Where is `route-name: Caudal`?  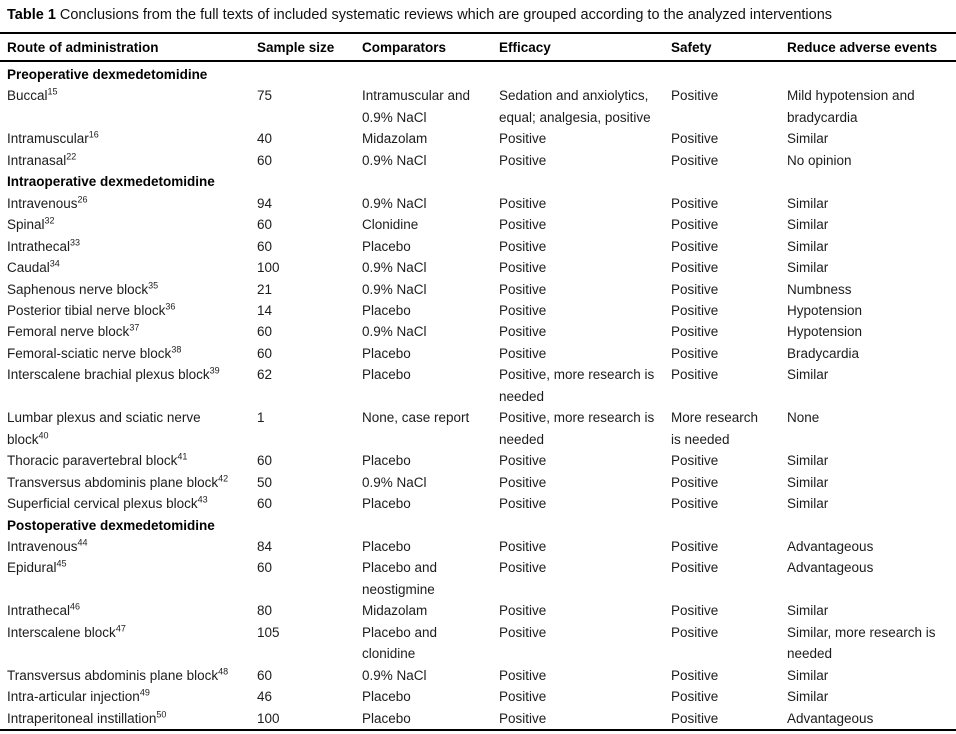 route-name: Caudal is located at coordinates (28, 268).